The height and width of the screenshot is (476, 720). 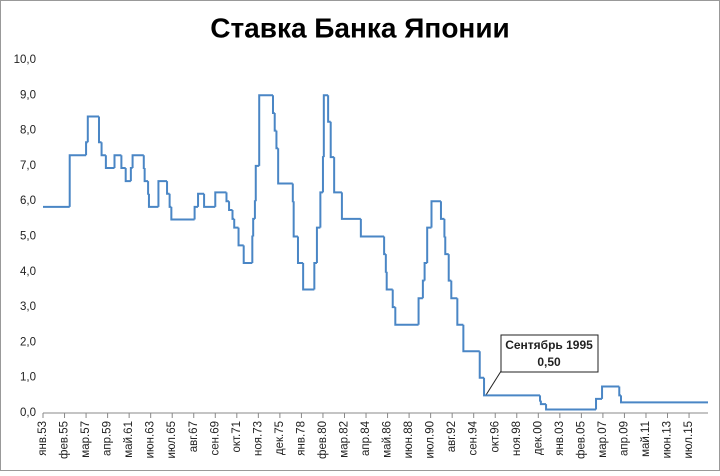 I want to click on x-tick-label: июн.88, so click(x=409, y=439).